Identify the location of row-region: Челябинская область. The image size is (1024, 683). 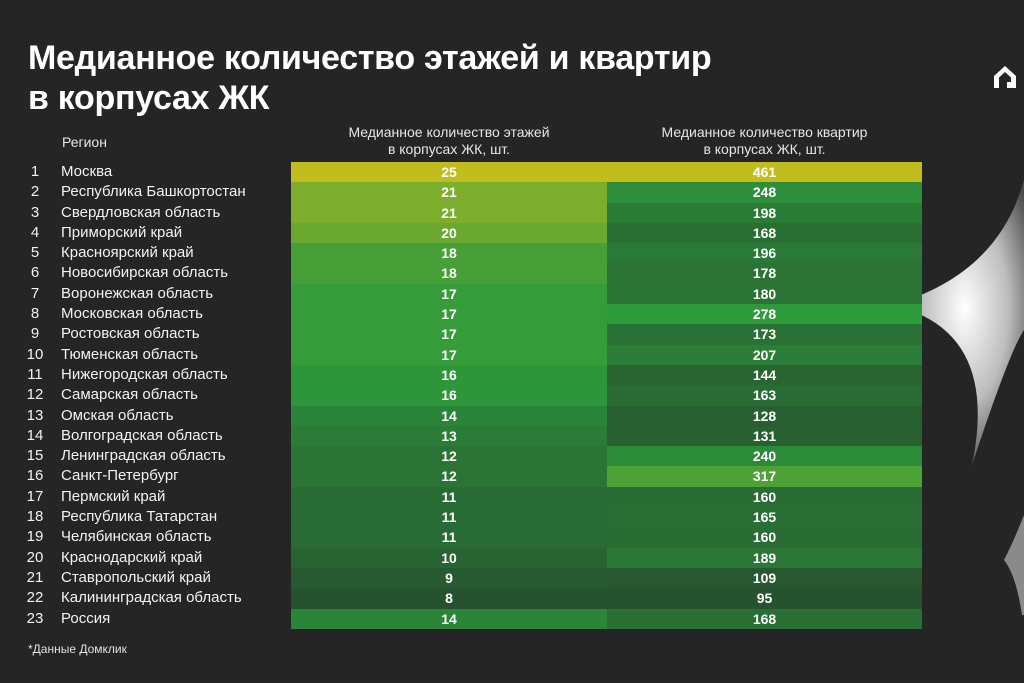
(136, 537).